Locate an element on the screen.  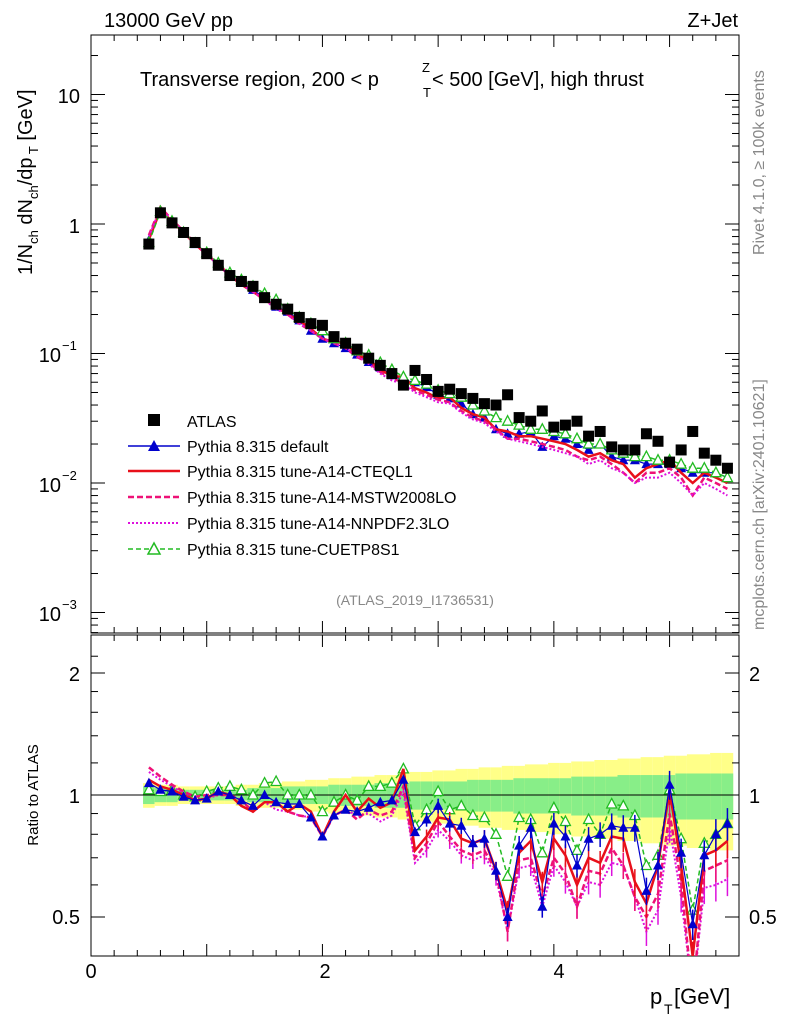
plot-title-sub: T is located at coordinates (427, 92).